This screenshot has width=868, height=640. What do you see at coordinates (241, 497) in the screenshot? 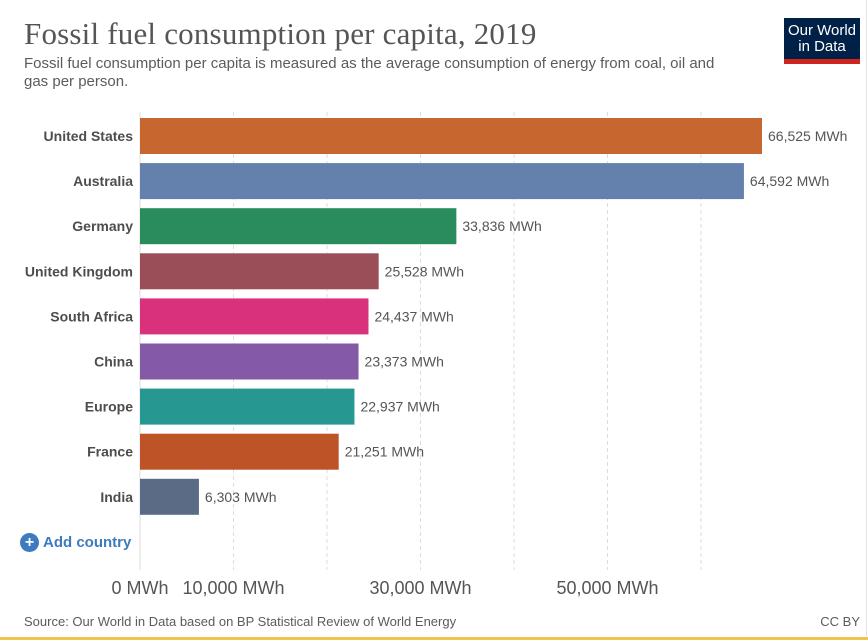
I see `value-label: 6,303 MWh` at bounding box center [241, 497].